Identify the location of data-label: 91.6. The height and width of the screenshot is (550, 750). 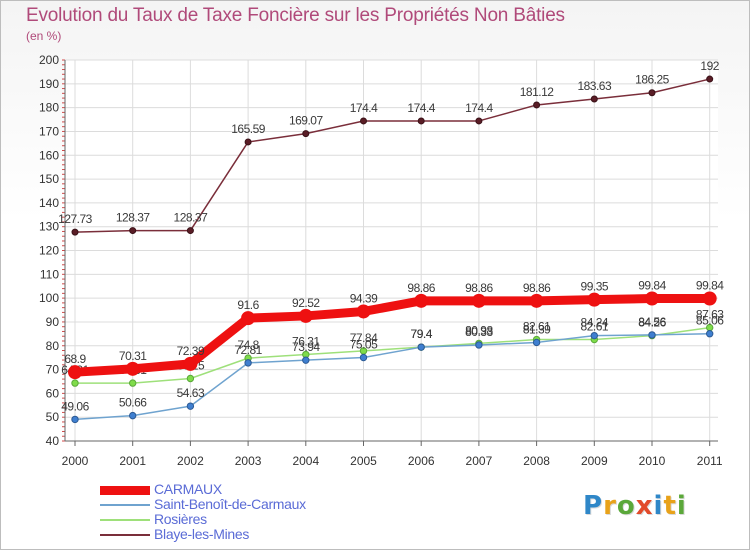
(248, 305).